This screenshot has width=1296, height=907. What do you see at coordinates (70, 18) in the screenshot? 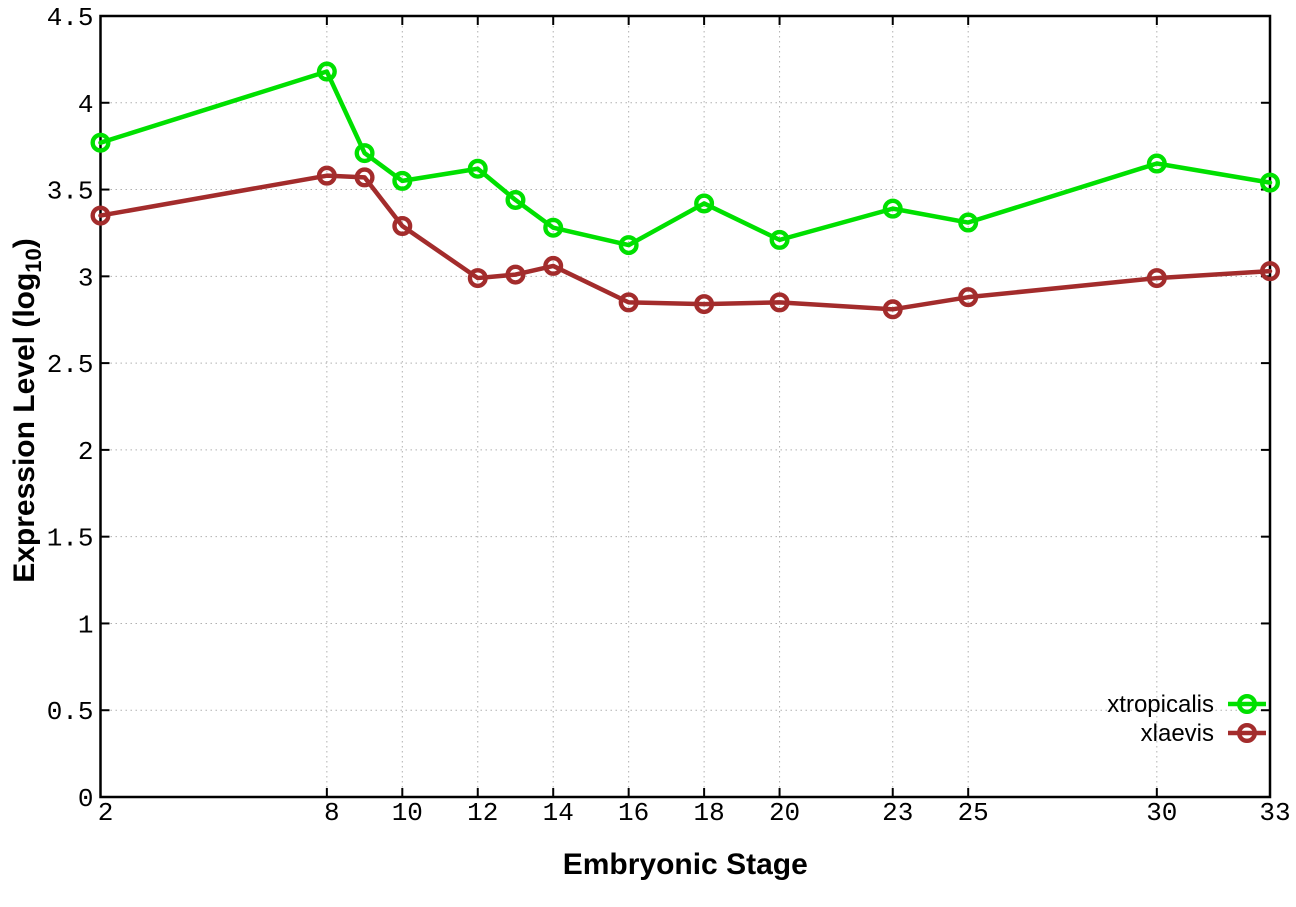
I see `y-tick-label: 4.5` at bounding box center [70, 18].